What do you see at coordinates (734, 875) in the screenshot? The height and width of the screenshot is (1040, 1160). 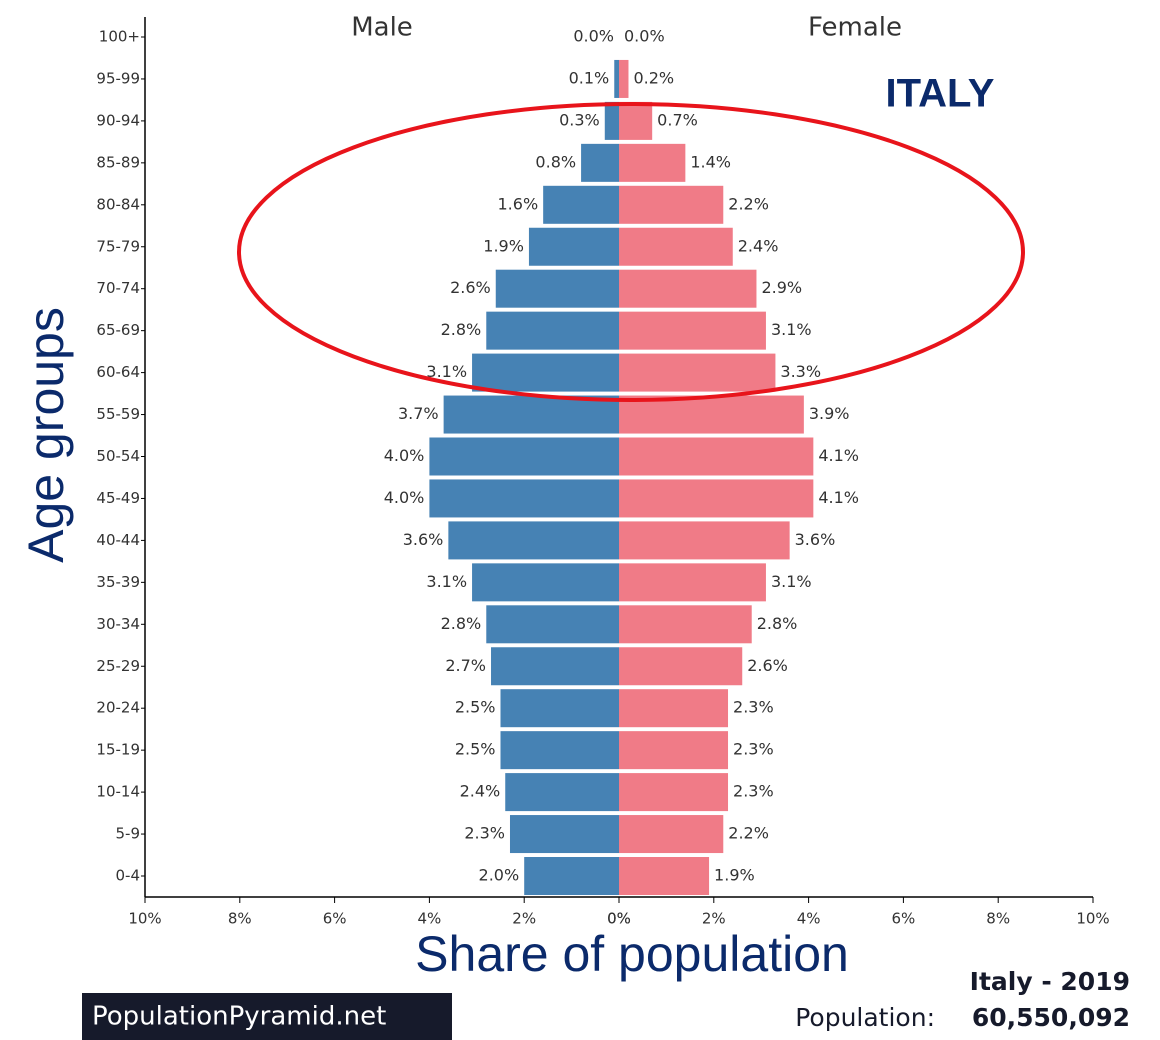 I see `value-label: 1.9%` at bounding box center [734, 875].